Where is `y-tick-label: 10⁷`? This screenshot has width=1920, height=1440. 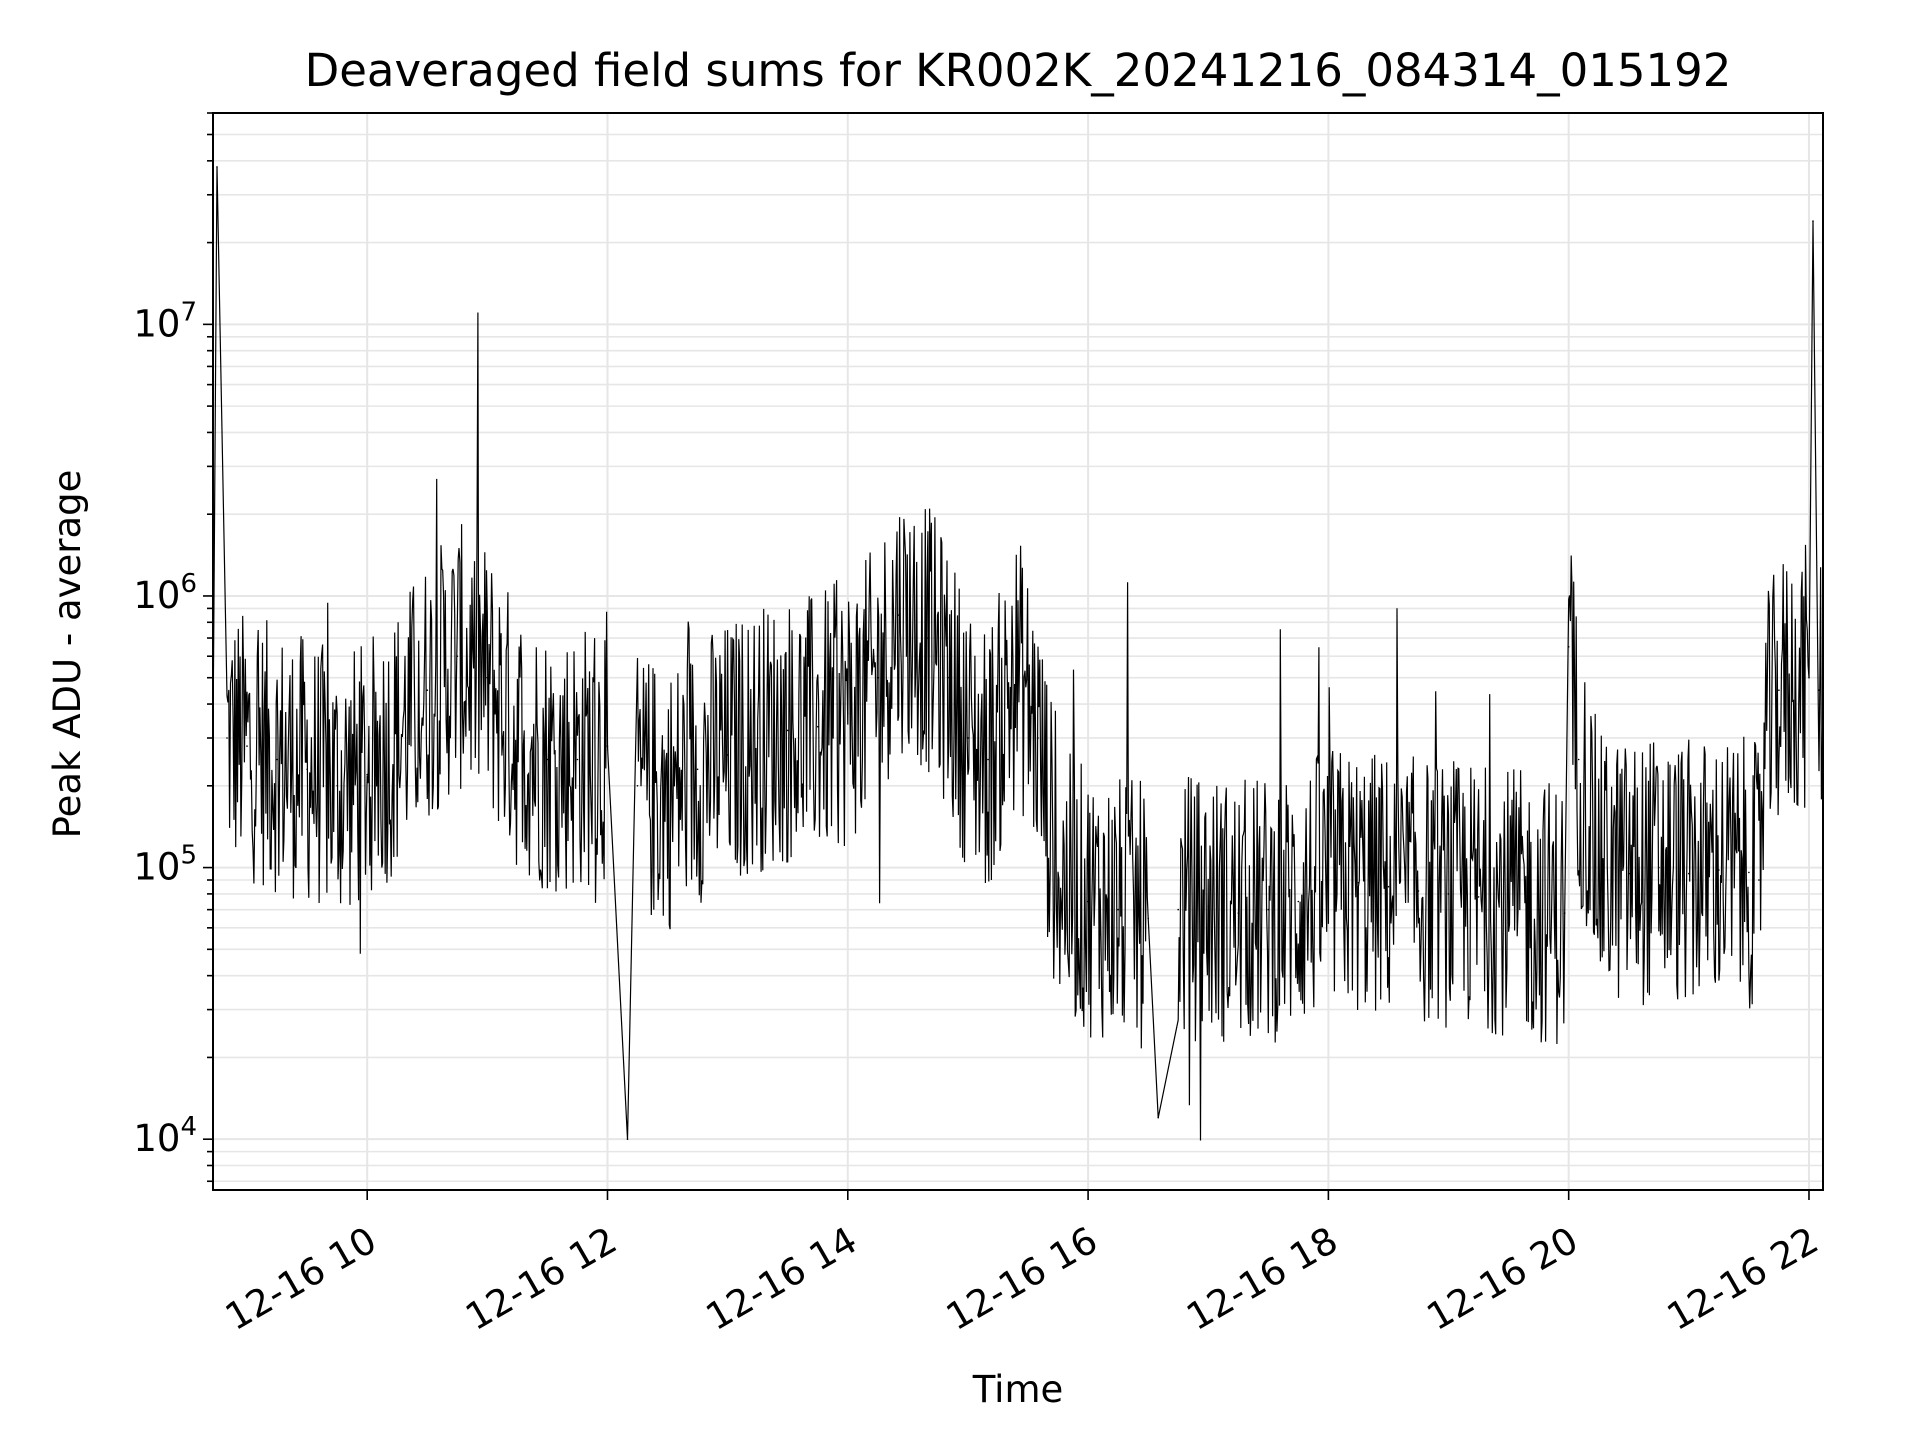 y-tick-label: 10⁷ is located at coordinates (165, 321).